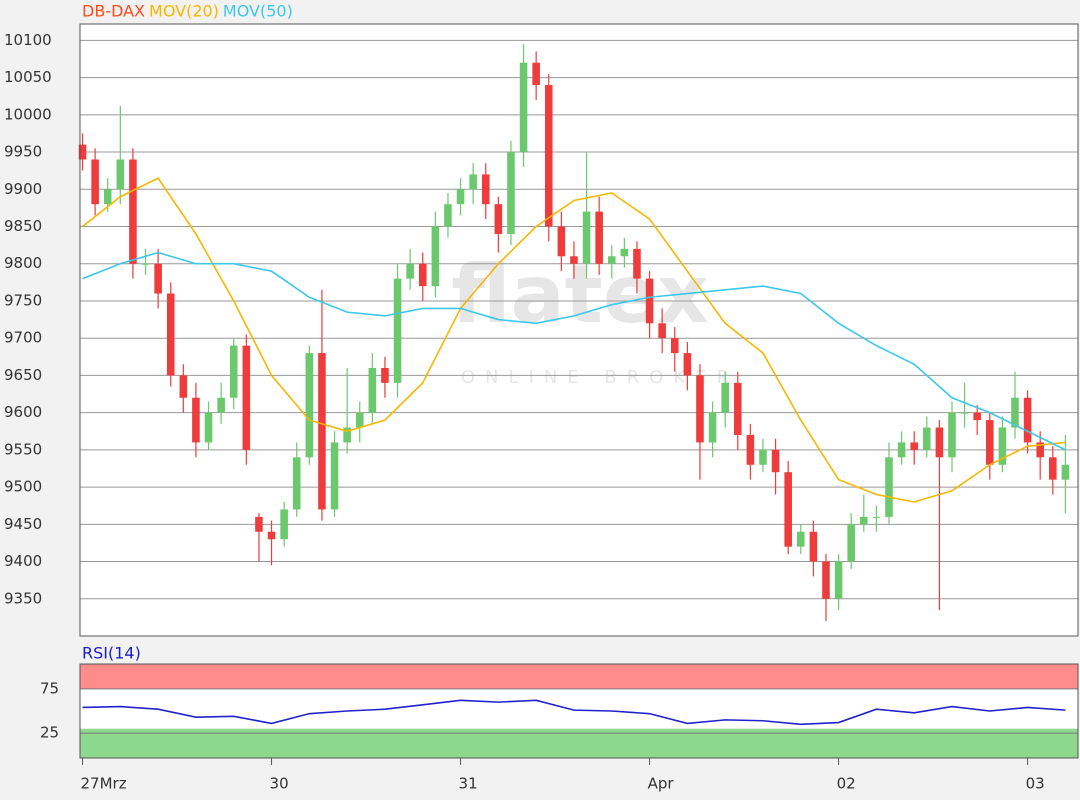  What do you see at coordinates (846, 784) in the screenshot?
I see `x-tick-label: 02` at bounding box center [846, 784].